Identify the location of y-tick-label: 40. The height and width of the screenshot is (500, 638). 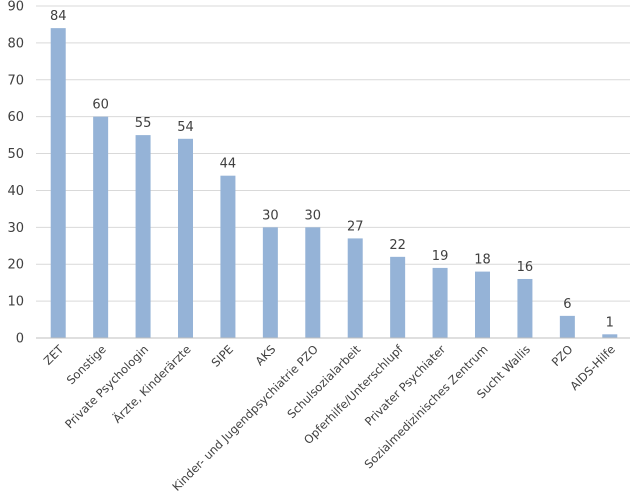
(15, 191).